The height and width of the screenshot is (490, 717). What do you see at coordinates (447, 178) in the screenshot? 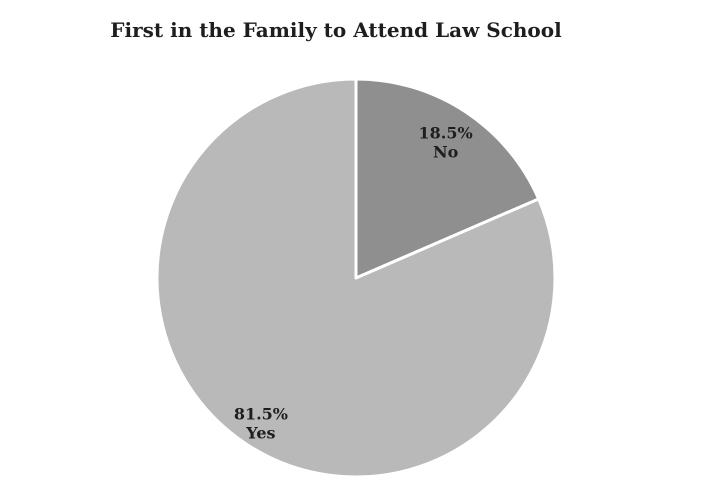
I see `pie-slice-no` at bounding box center [447, 178].